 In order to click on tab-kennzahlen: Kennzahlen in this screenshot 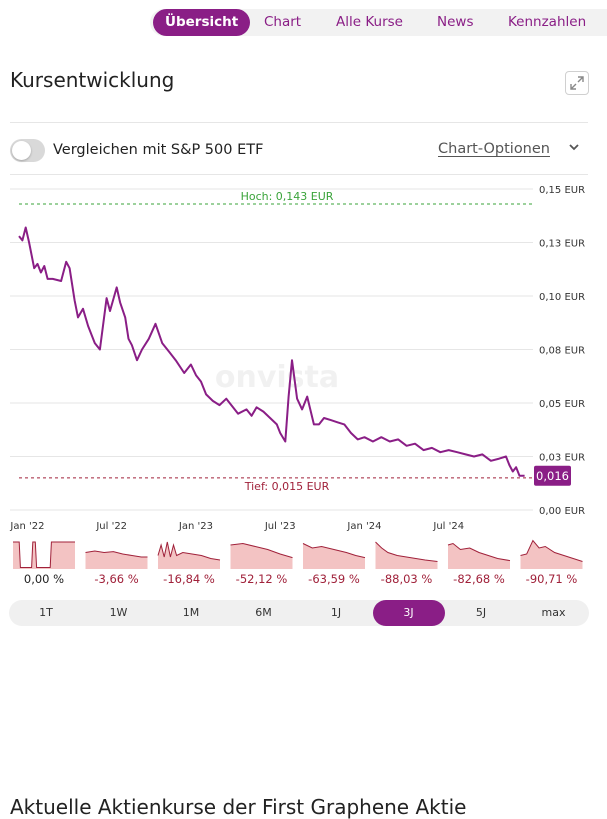, I will do `click(547, 22)`.